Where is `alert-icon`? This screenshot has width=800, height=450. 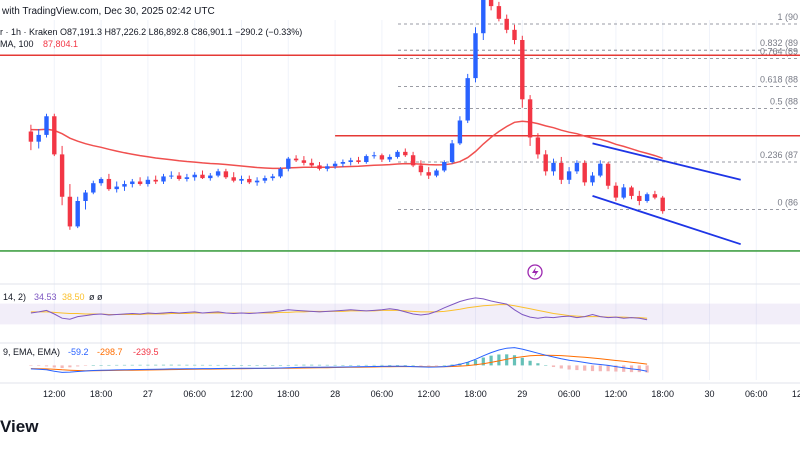 alert-icon is located at coordinates (535, 272).